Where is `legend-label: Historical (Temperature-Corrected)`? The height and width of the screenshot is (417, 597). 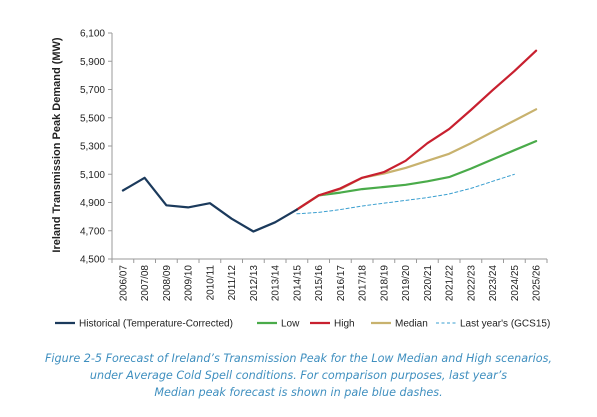 legend-label: Historical (Temperature-Corrected) is located at coordinates (156, 324).